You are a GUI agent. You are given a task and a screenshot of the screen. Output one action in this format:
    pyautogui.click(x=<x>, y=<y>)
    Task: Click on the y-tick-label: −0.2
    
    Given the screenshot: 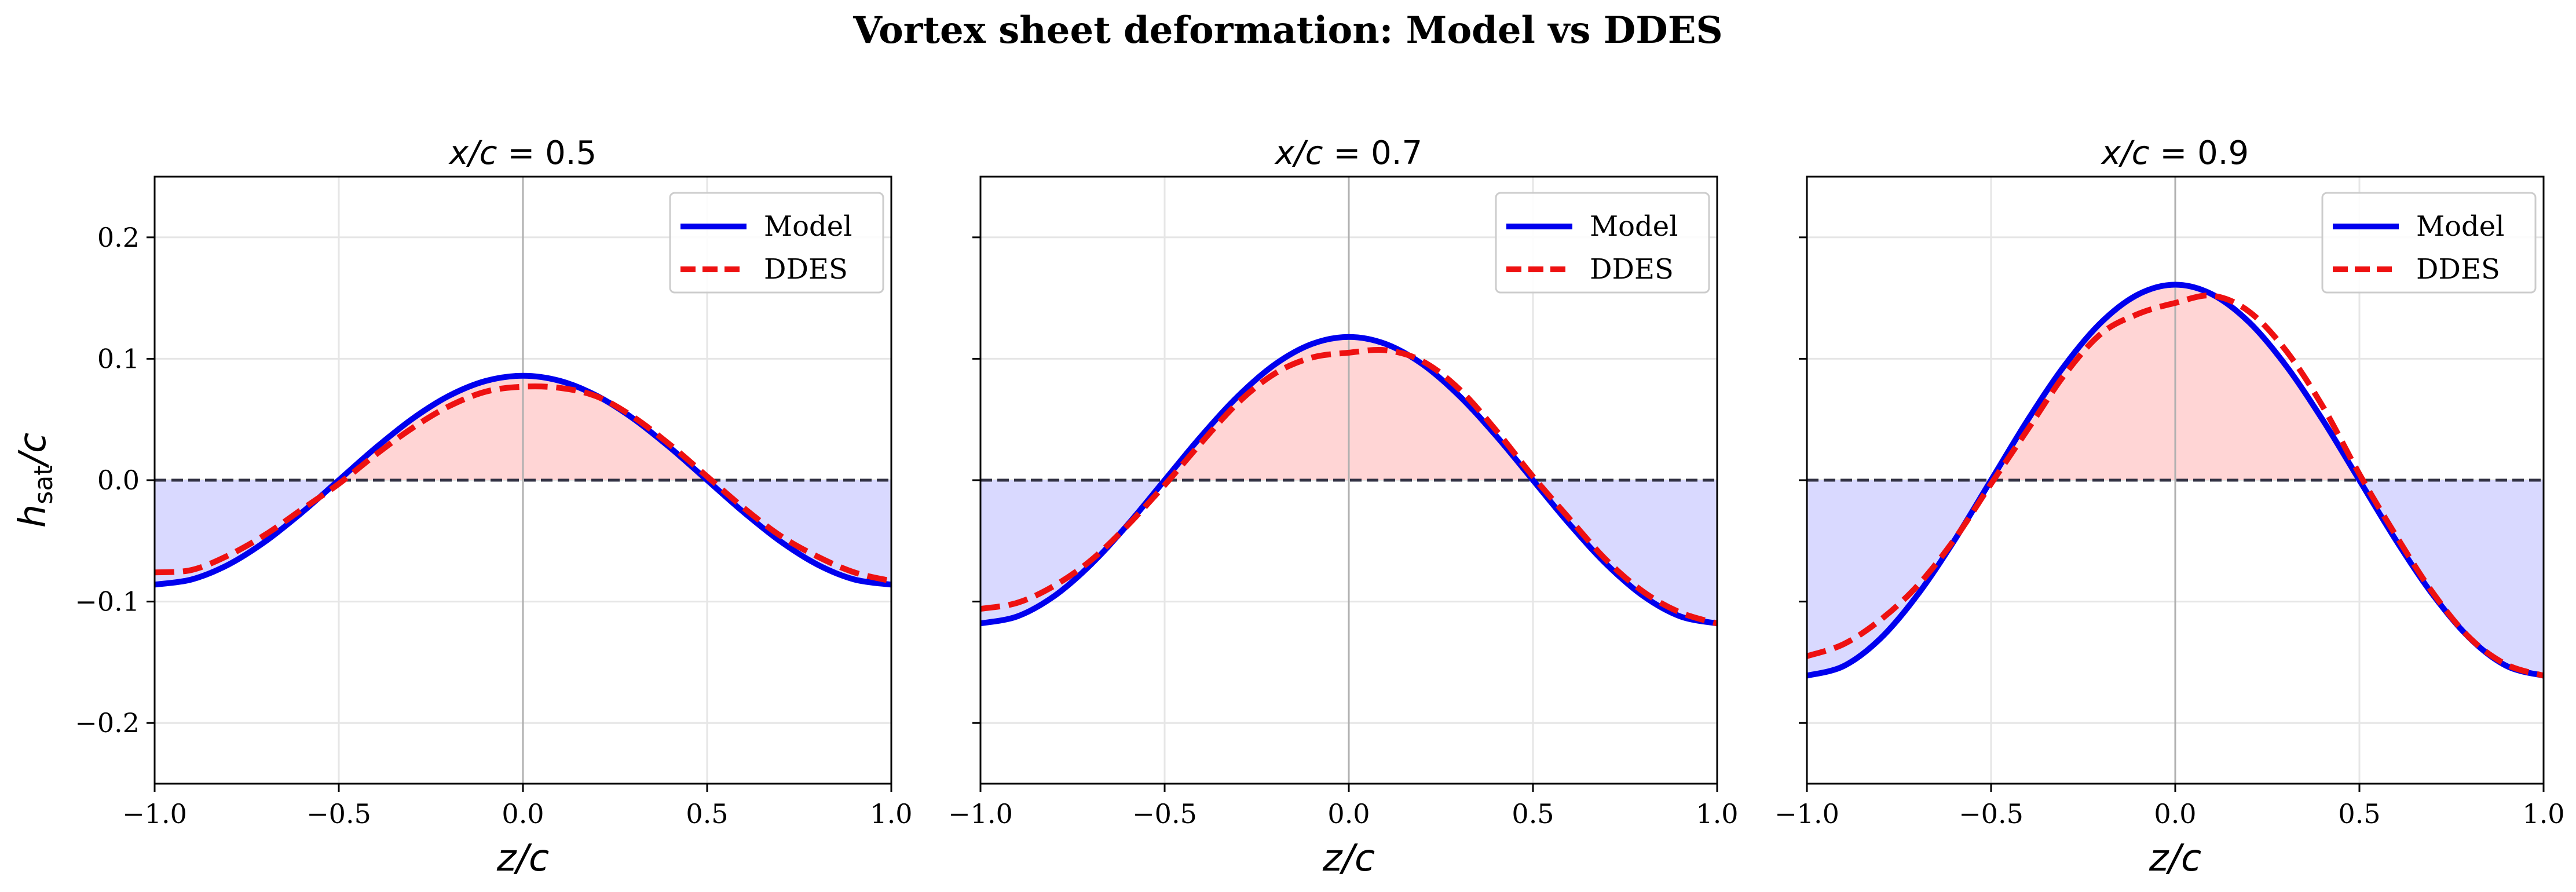 What is the action you would take?
    pyautogui.click(x=107, y=723)
    